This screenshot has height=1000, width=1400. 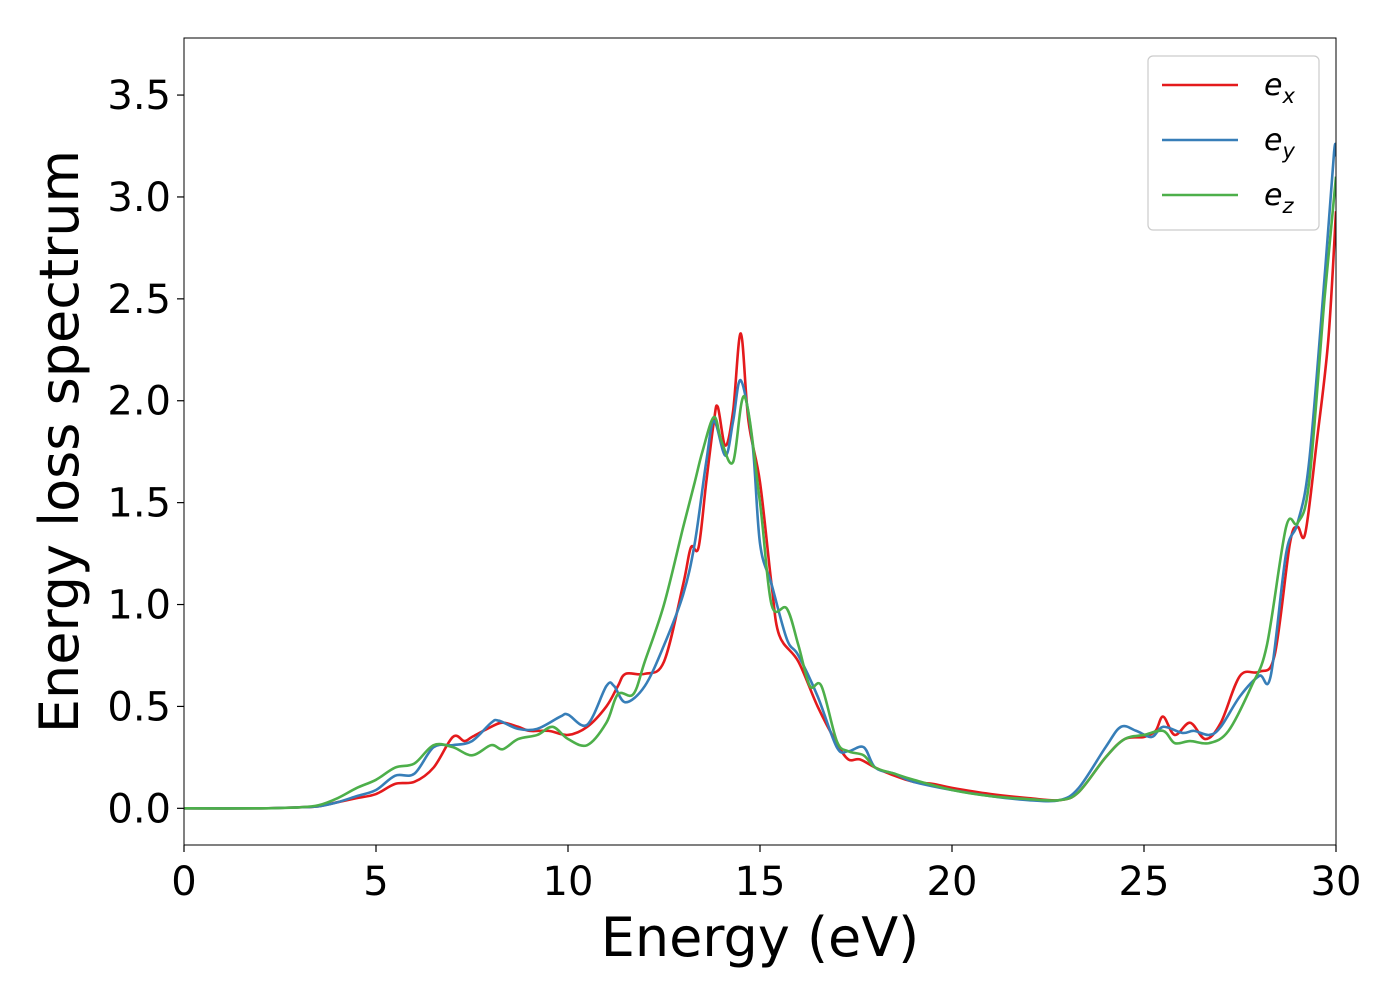 I want to click on legend-label-ez: ez, so click(x=1279, y=198).